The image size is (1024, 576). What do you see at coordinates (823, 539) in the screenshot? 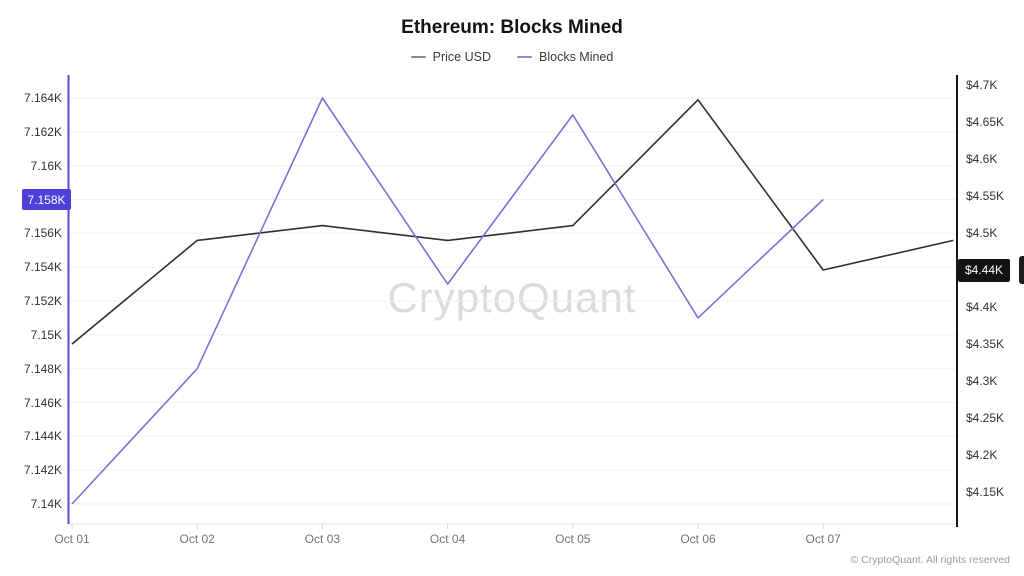
I see `x-axis-label: Oct 07` at bounding box center [823, 539].